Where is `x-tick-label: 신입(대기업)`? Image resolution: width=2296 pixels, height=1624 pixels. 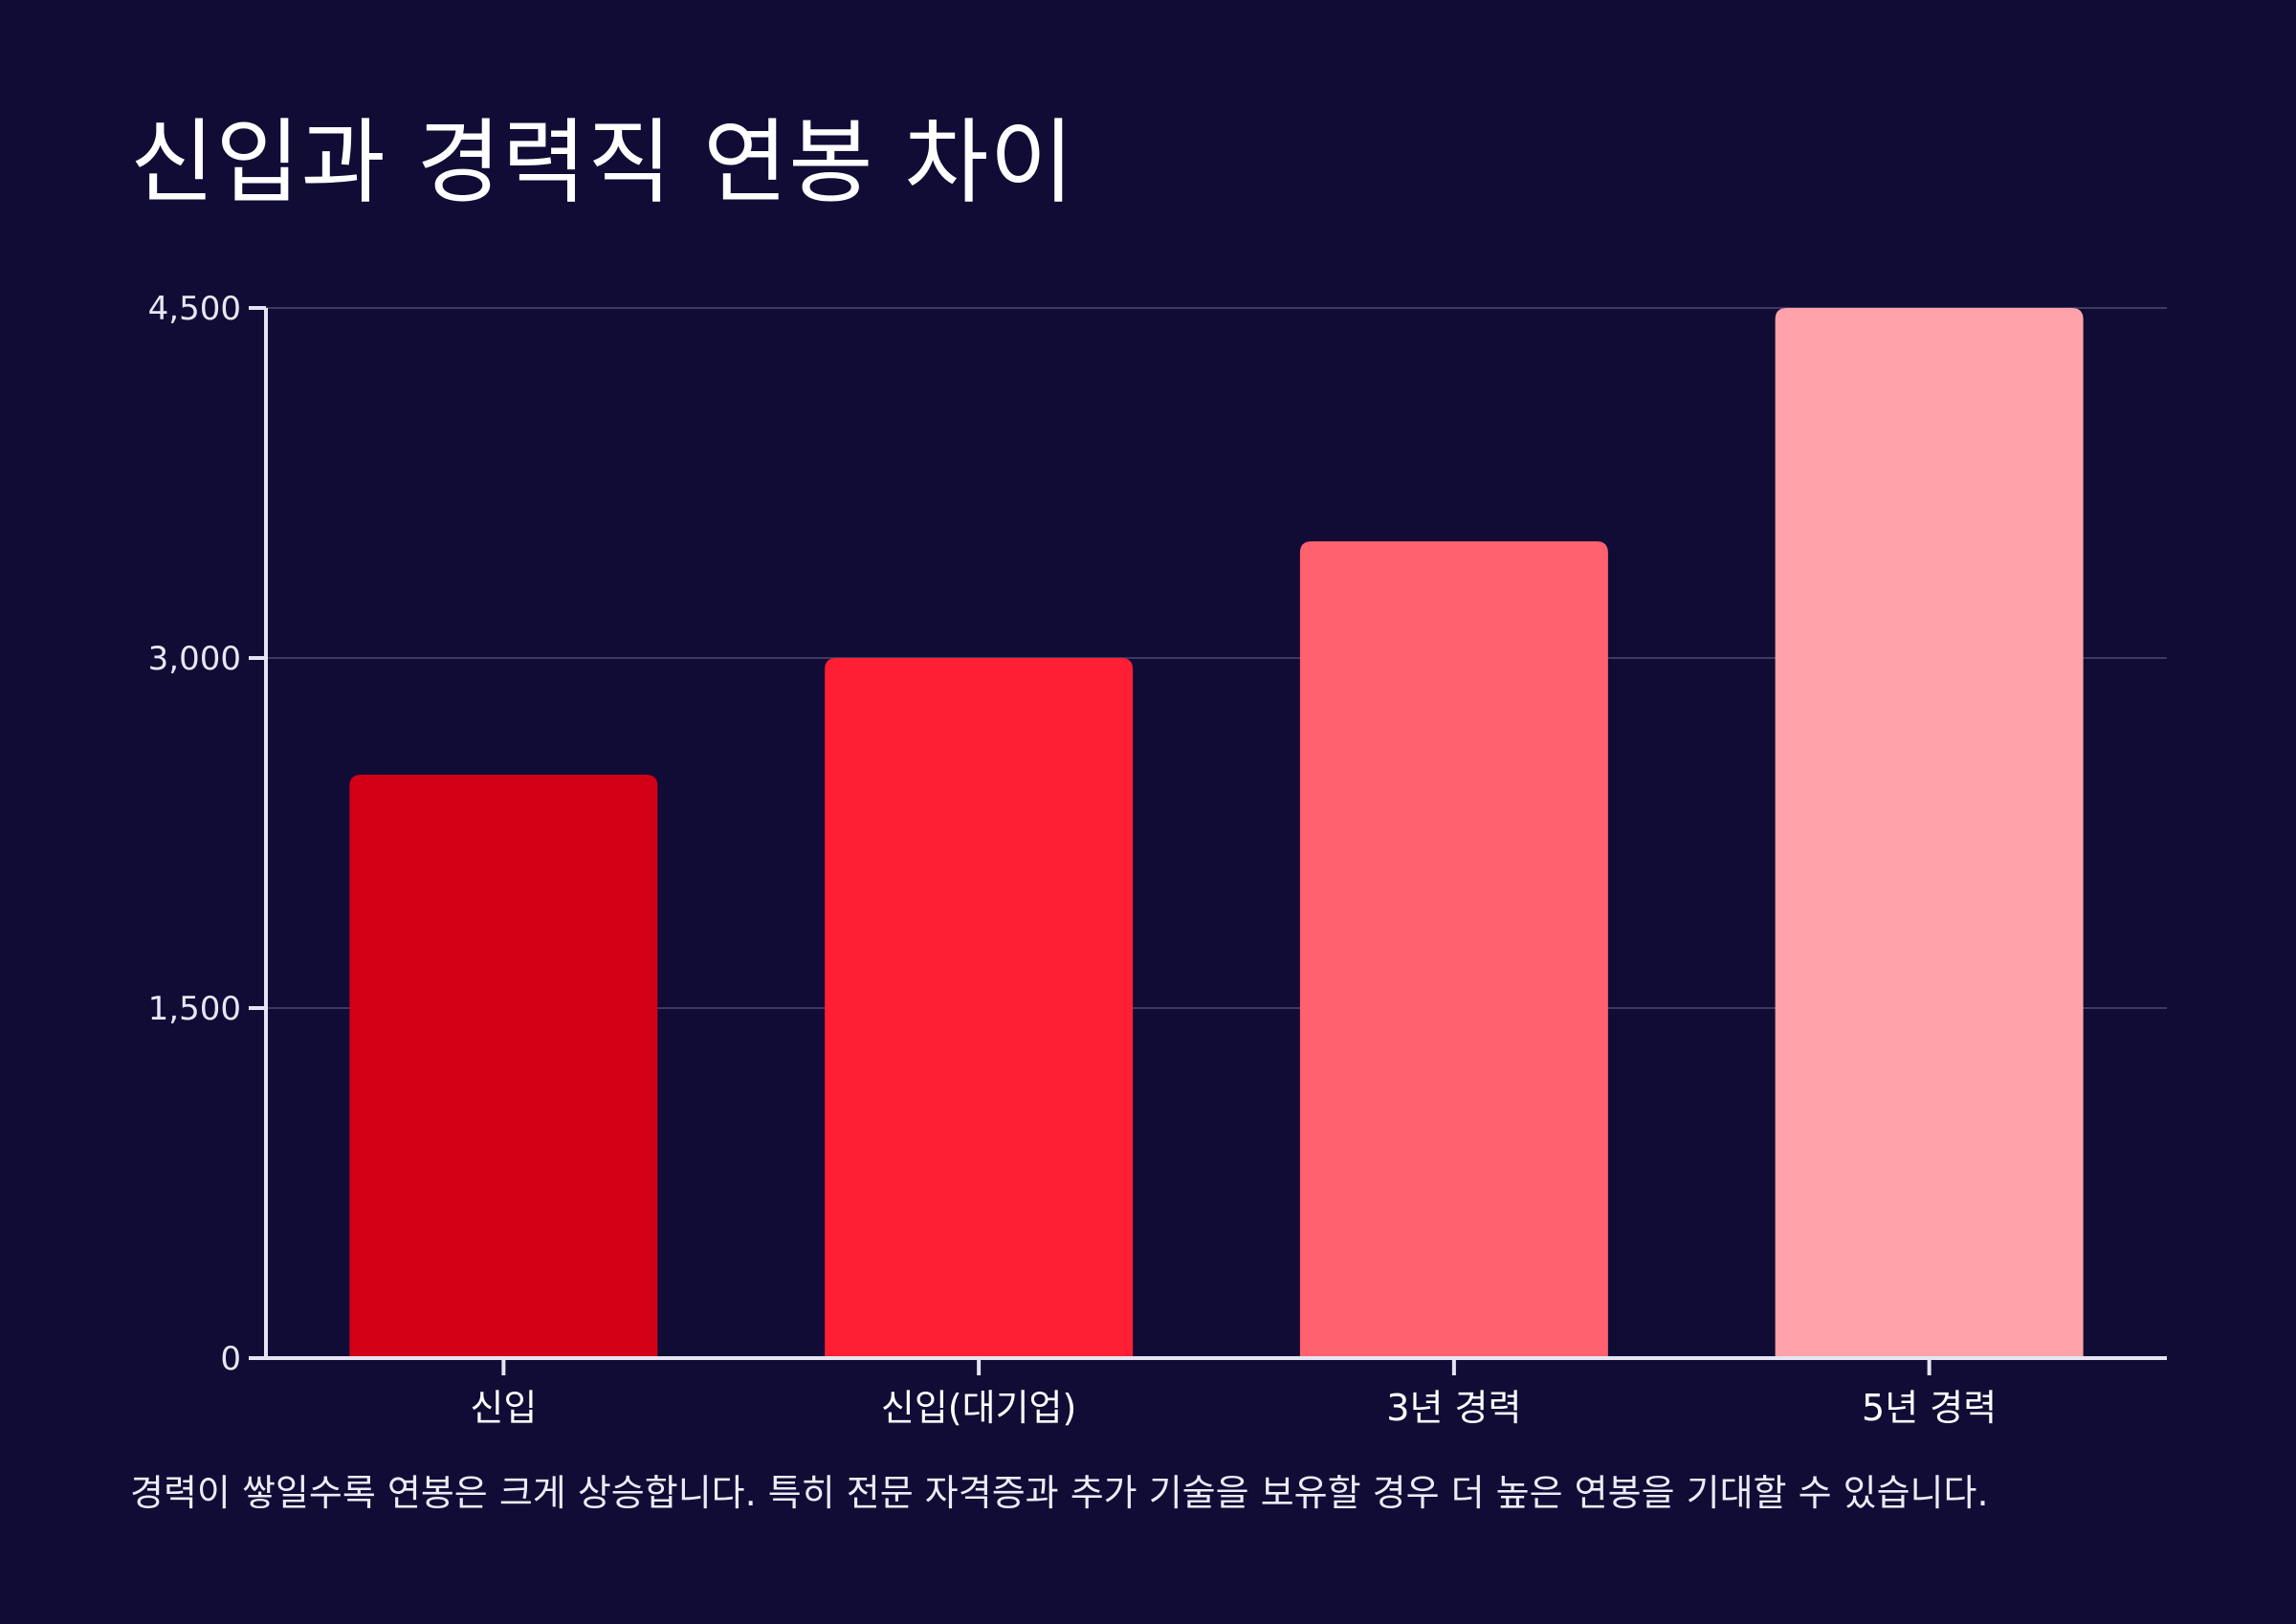
x-tick-label: 신입(대기업) is located at coordinates (978, 1408).